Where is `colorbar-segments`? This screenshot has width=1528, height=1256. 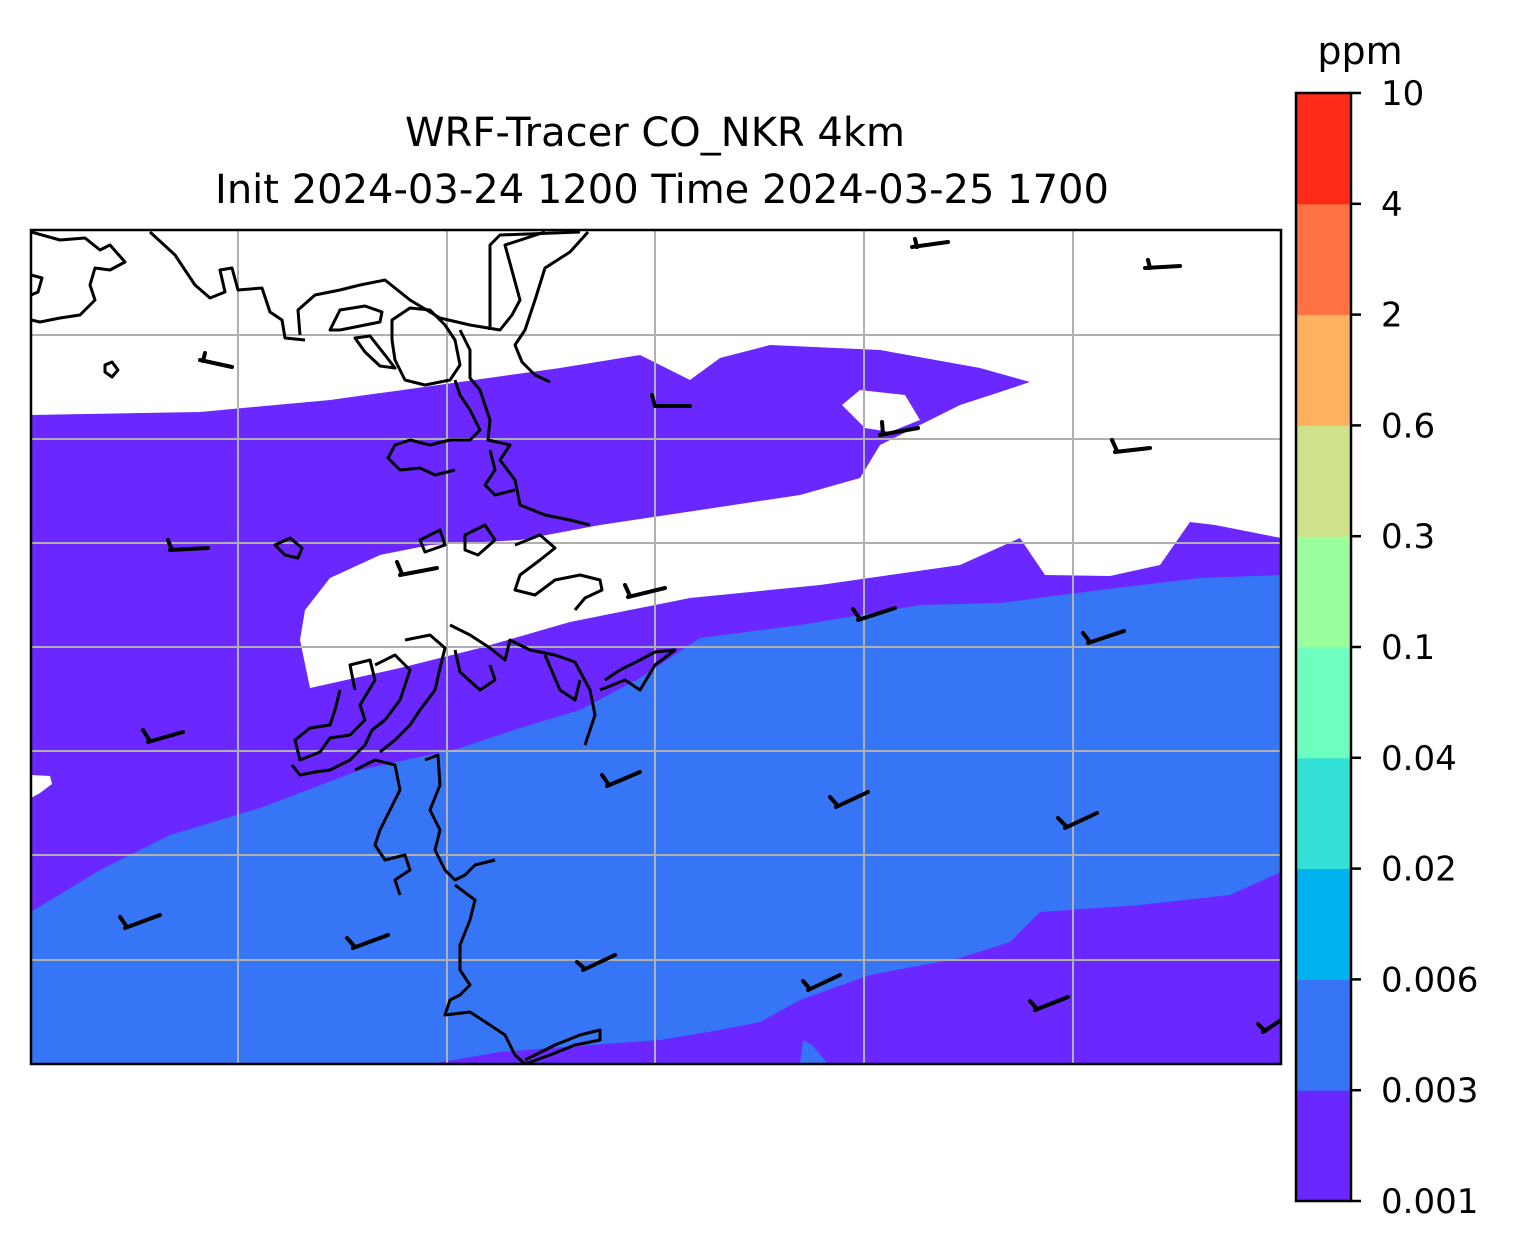
colorbar-segments is located at coordinates (1323, 647).